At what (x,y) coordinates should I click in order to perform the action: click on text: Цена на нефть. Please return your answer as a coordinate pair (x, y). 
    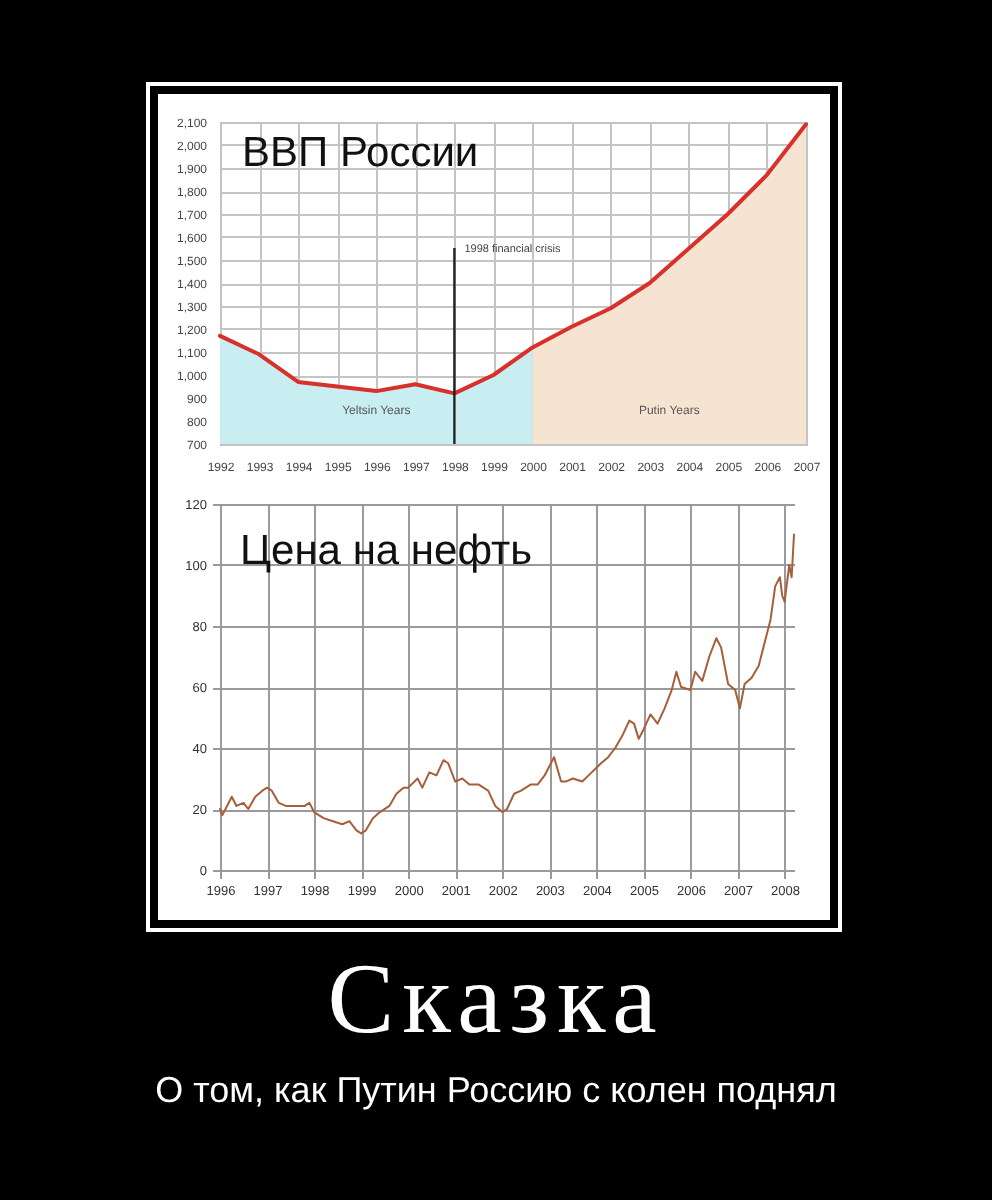
    Looking at the image, I should click on (386, 551).